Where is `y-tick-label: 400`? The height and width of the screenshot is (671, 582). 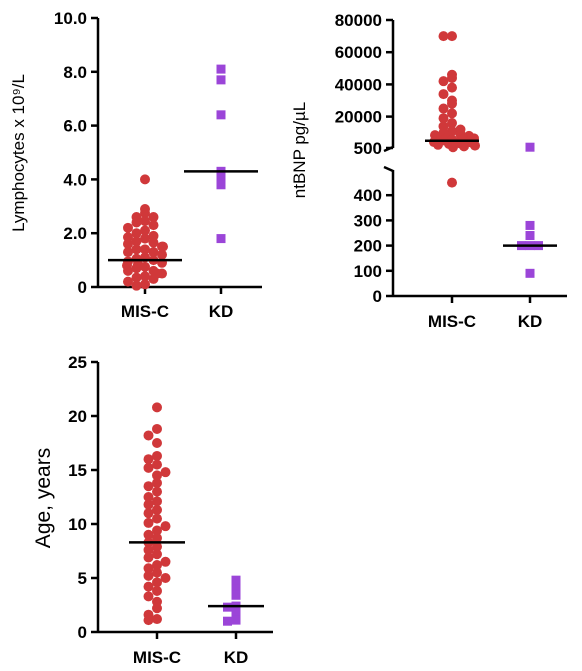
y-tick-label: 400 is located at coordinates (368, 195).